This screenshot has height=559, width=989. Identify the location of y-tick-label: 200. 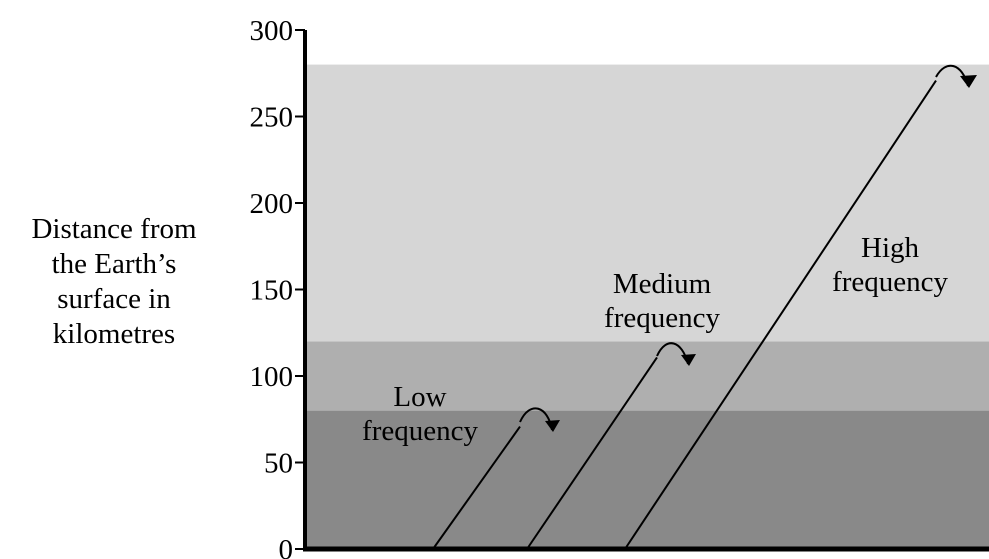
(272, 204).